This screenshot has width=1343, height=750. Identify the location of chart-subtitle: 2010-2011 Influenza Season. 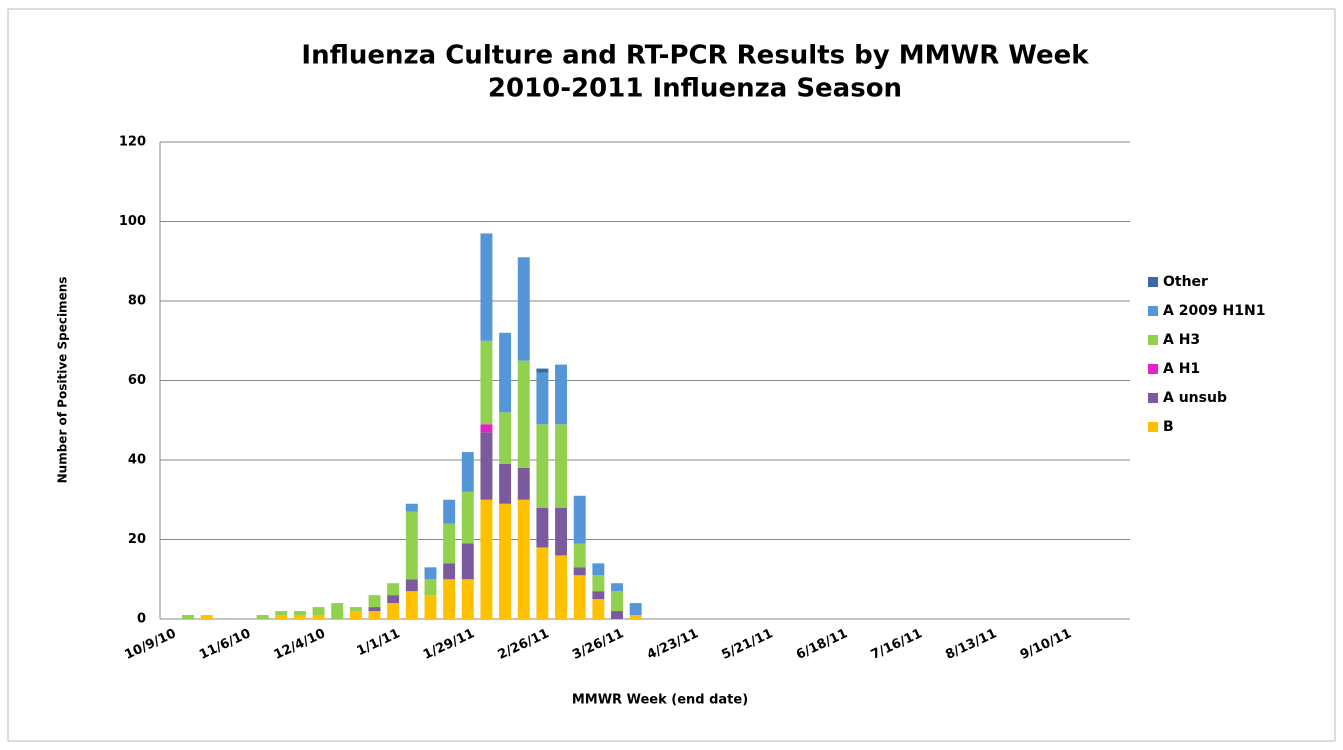
(695, 89).